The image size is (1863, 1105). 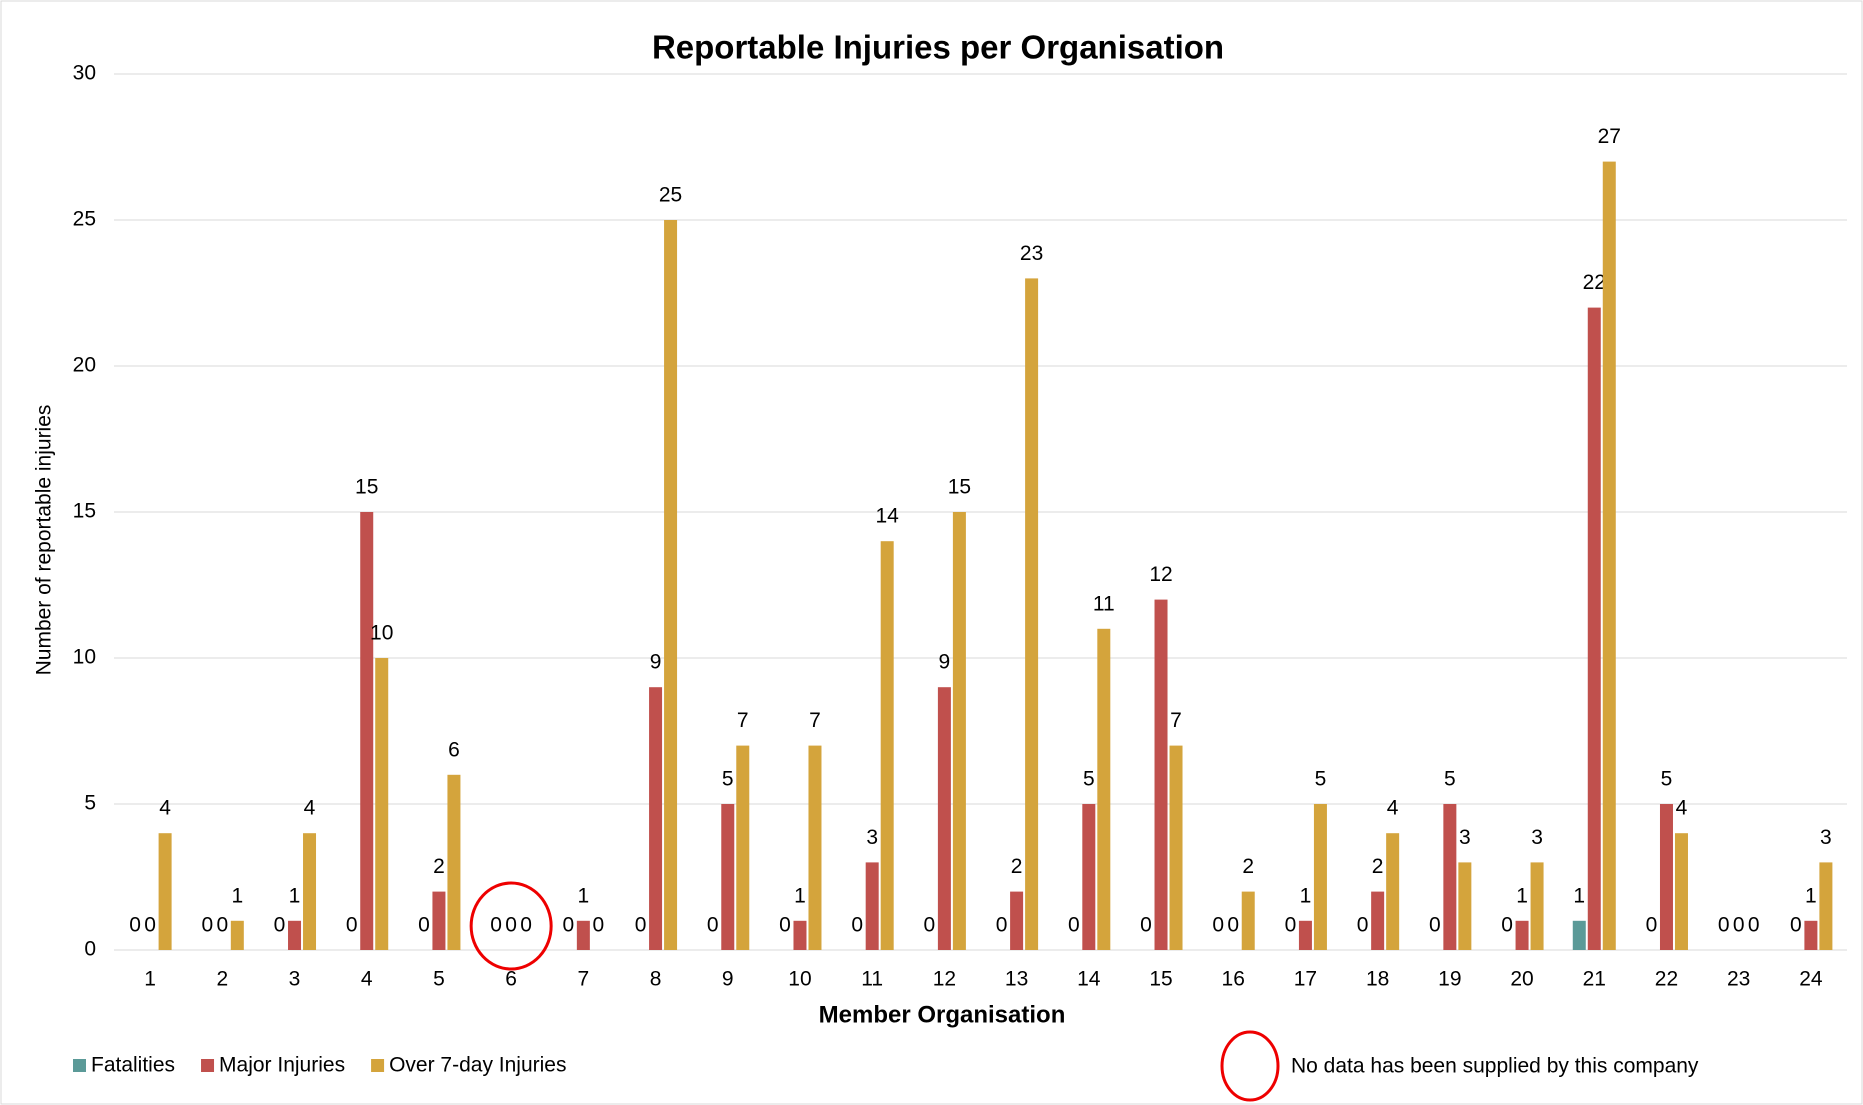 I want to click on no-data-circle, so click(x=511, y=926).